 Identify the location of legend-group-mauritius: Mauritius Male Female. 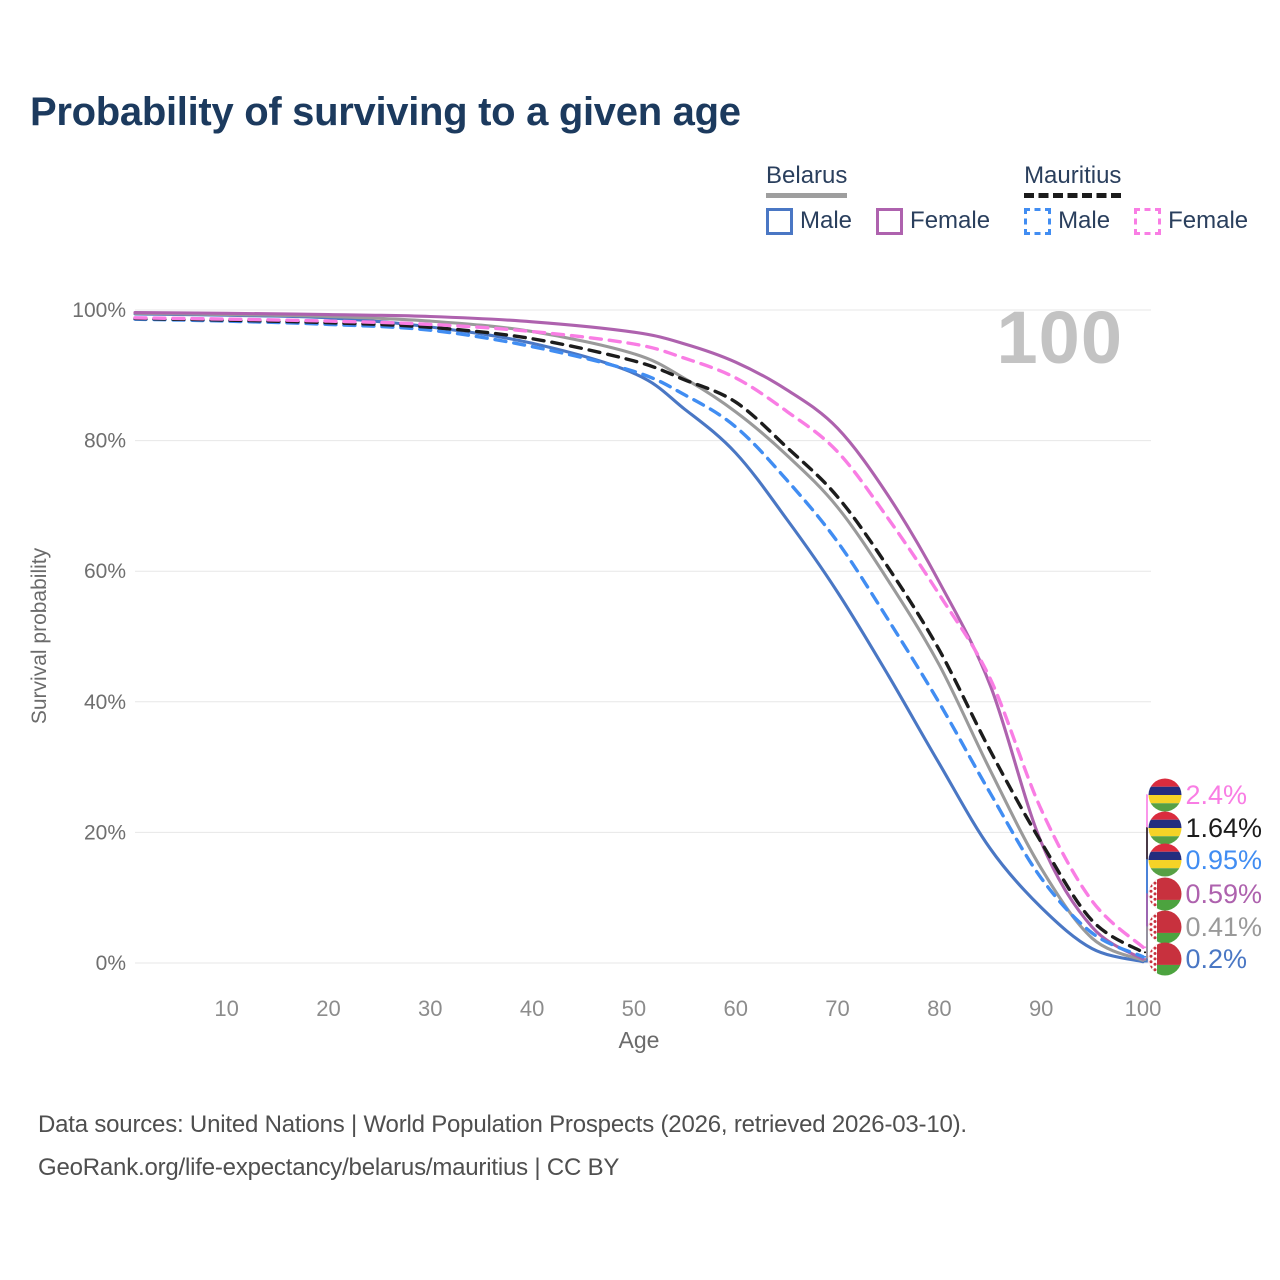
(1136, 198).